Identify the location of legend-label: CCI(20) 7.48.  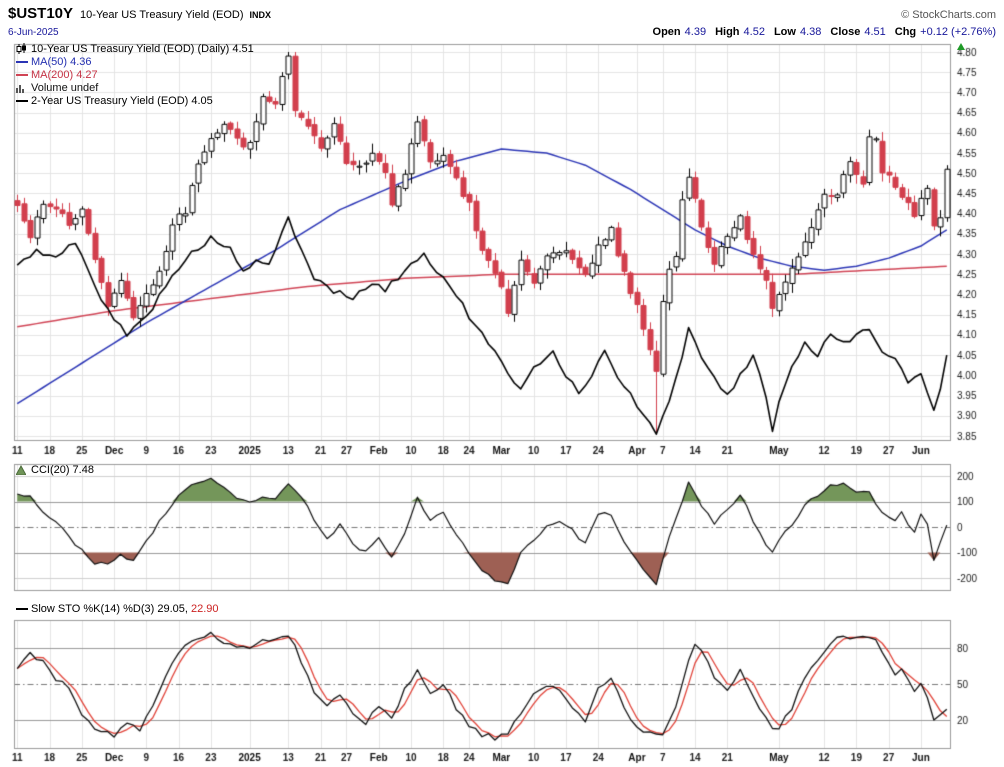
(62, 469).